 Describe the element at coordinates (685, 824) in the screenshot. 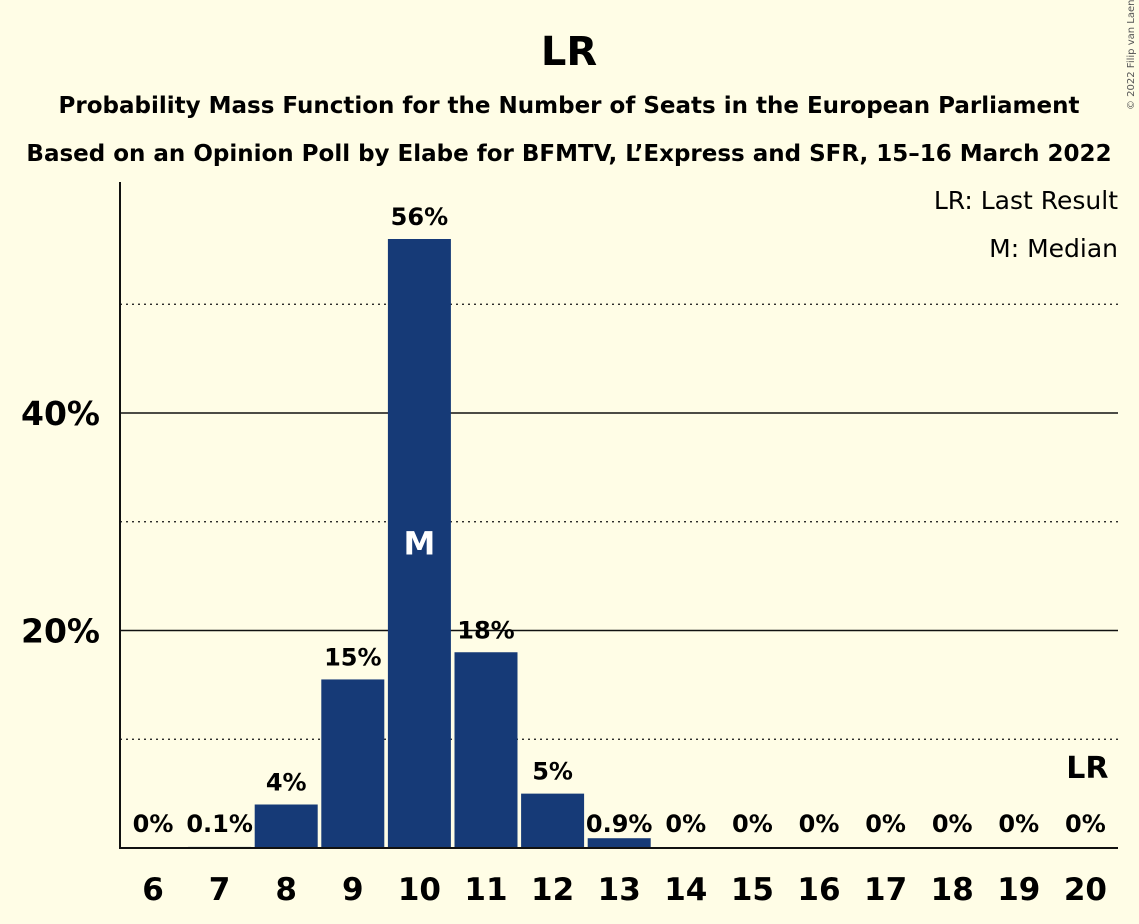

I see `value-label-14: 0%` at that location.